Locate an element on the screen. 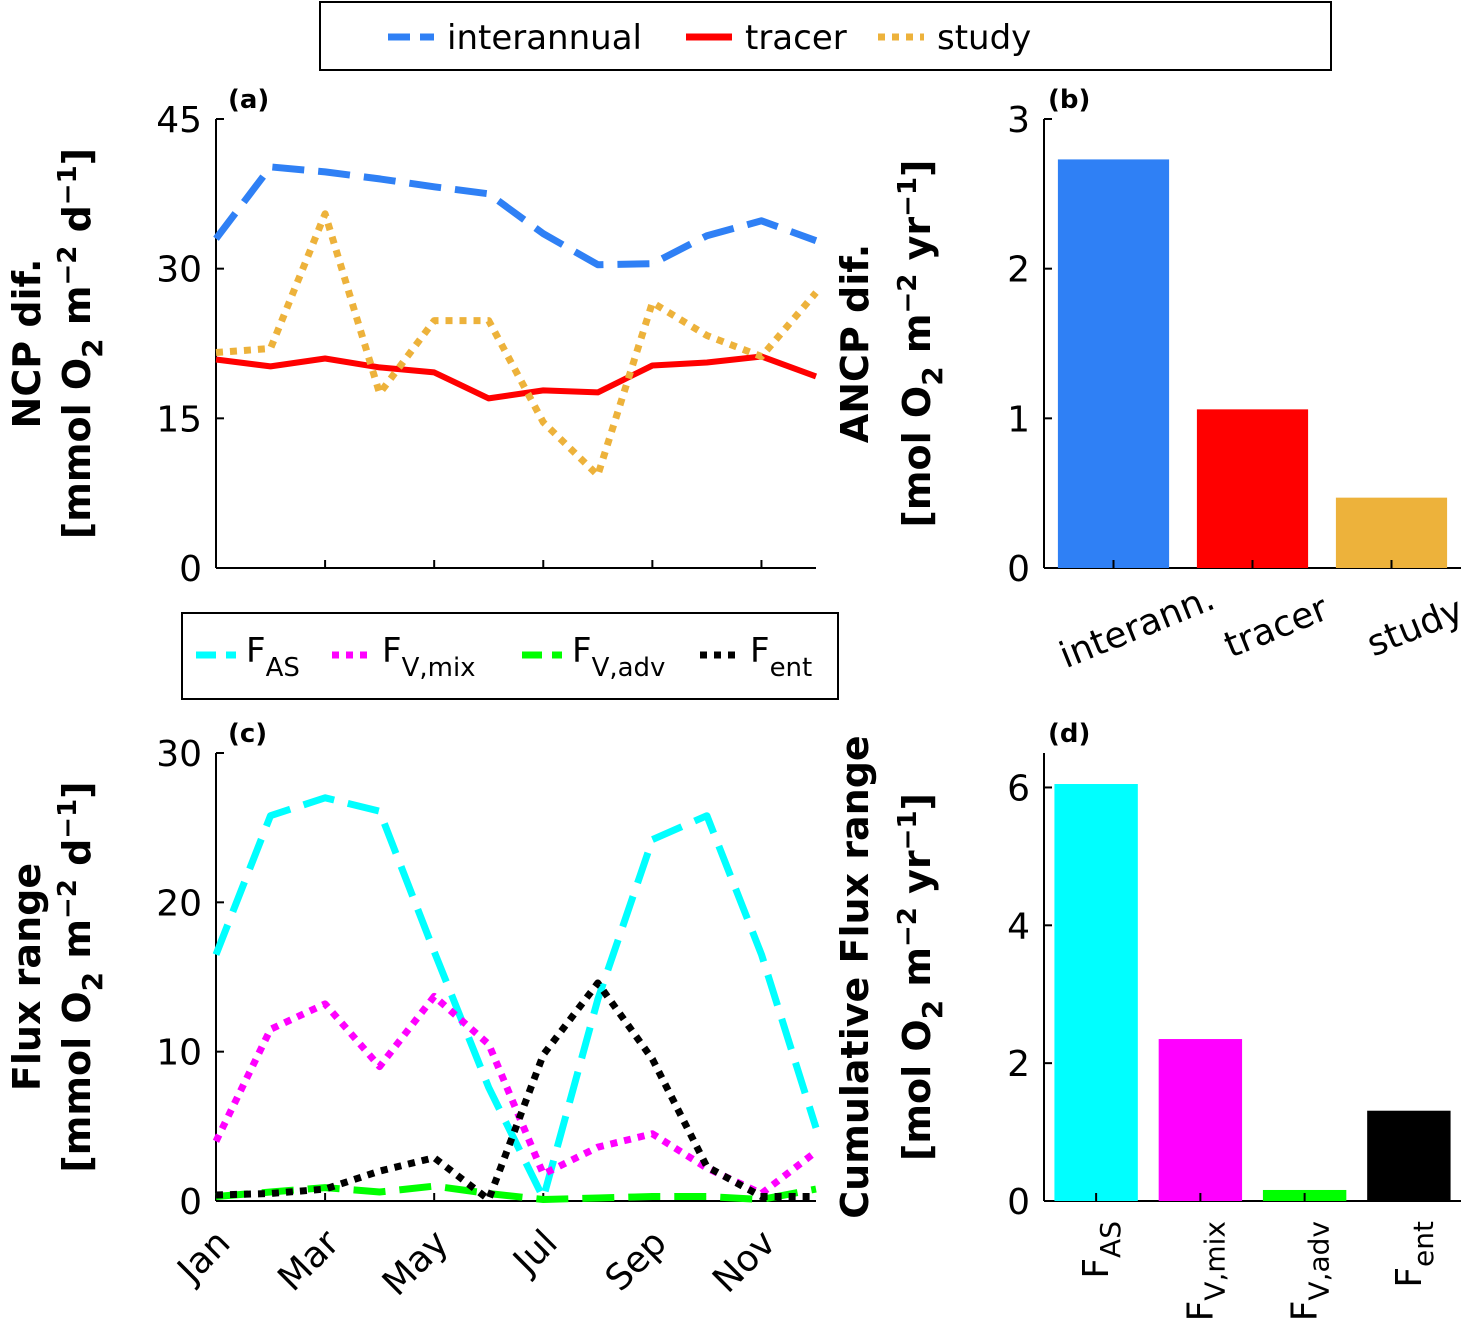 The height and width of the screenshot is (1332, 1464). c-series-f-ent is located at coordinates (515, 1091).